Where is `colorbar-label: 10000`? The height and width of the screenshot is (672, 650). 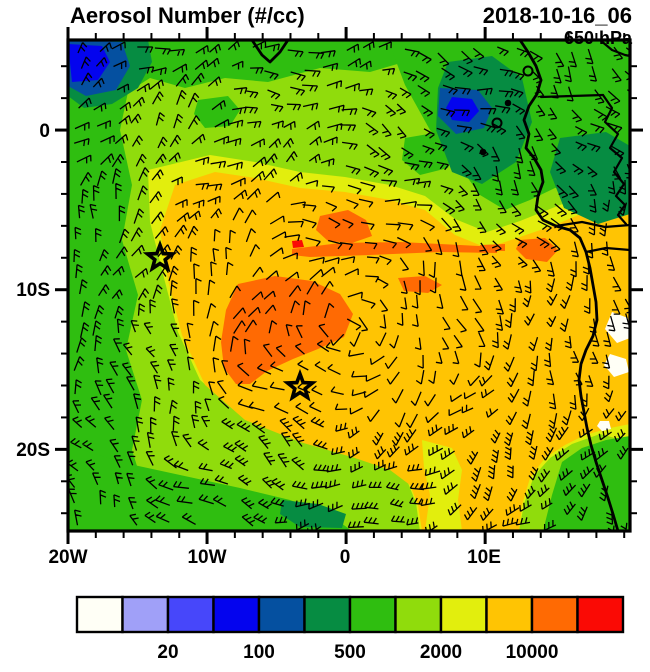 colorbar-label: 10000 is located at coordinates (532, 652).